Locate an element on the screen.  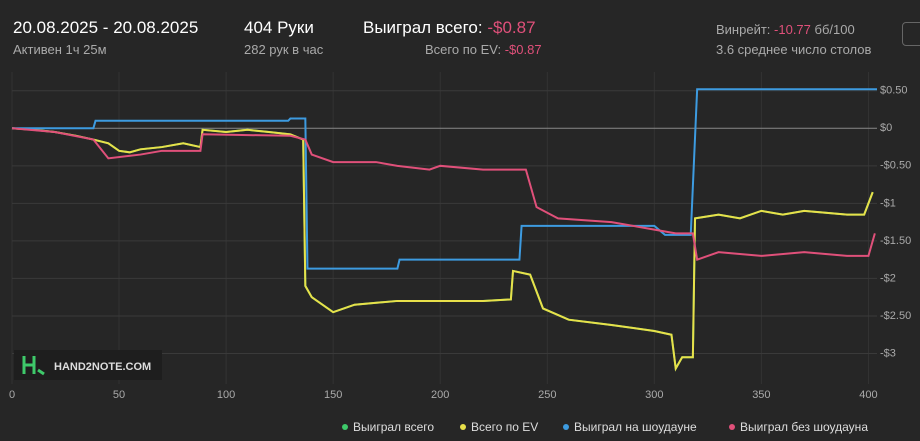
y-tick-label: $0 is located at coordinates (886, 128).